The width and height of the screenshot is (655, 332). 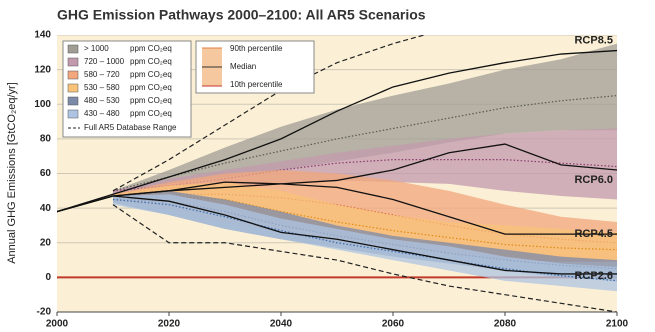 I want to click on legend-label: 480 – 530, so click(x=102, y=100).